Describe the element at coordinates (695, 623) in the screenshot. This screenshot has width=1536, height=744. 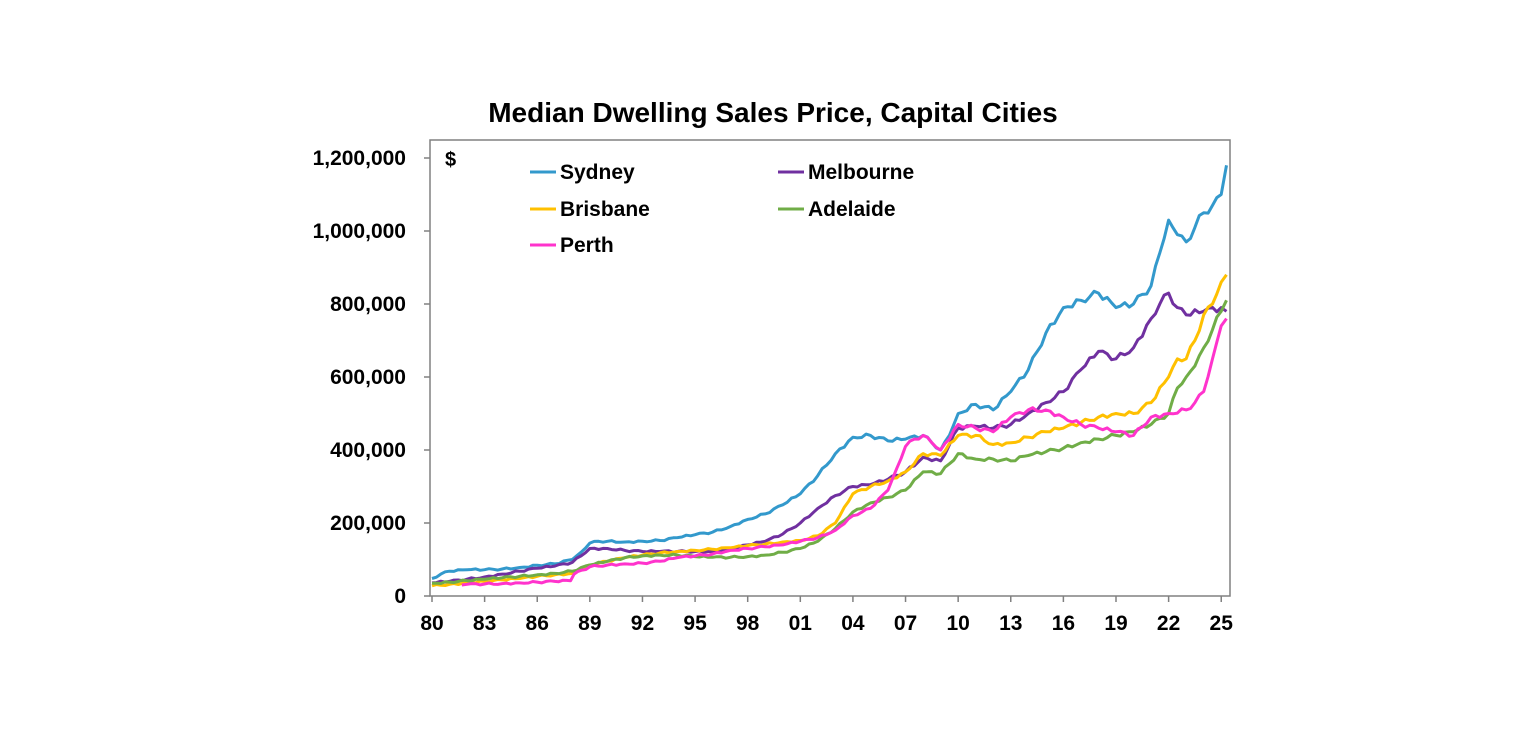
I see `x-tick-label: 95` at that location.